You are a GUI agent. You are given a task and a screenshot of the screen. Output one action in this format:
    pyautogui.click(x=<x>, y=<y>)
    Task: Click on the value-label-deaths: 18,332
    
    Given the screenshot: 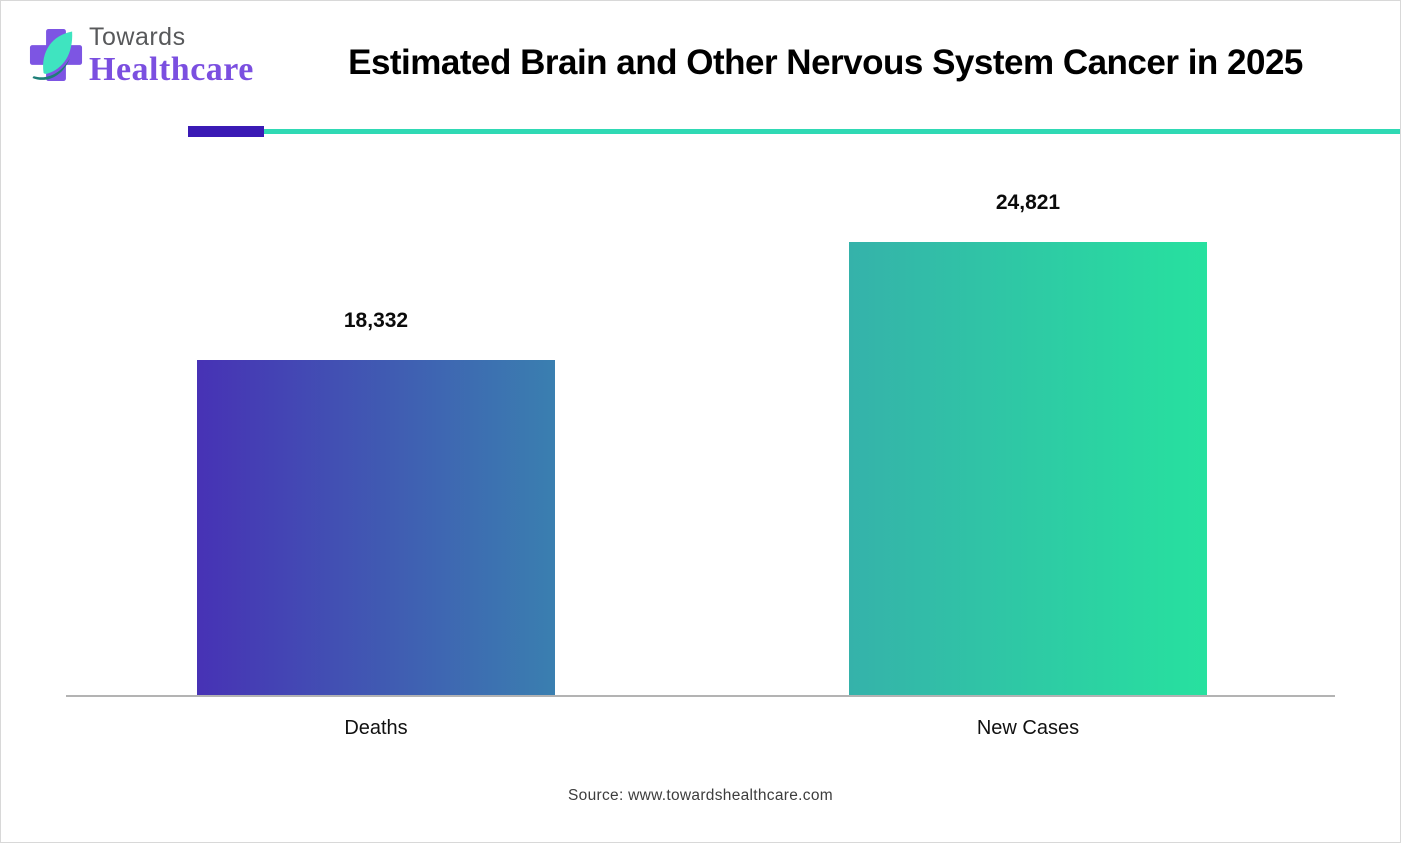 What is the action you would take?
    pyautogui.click(x=376, y=320)
    